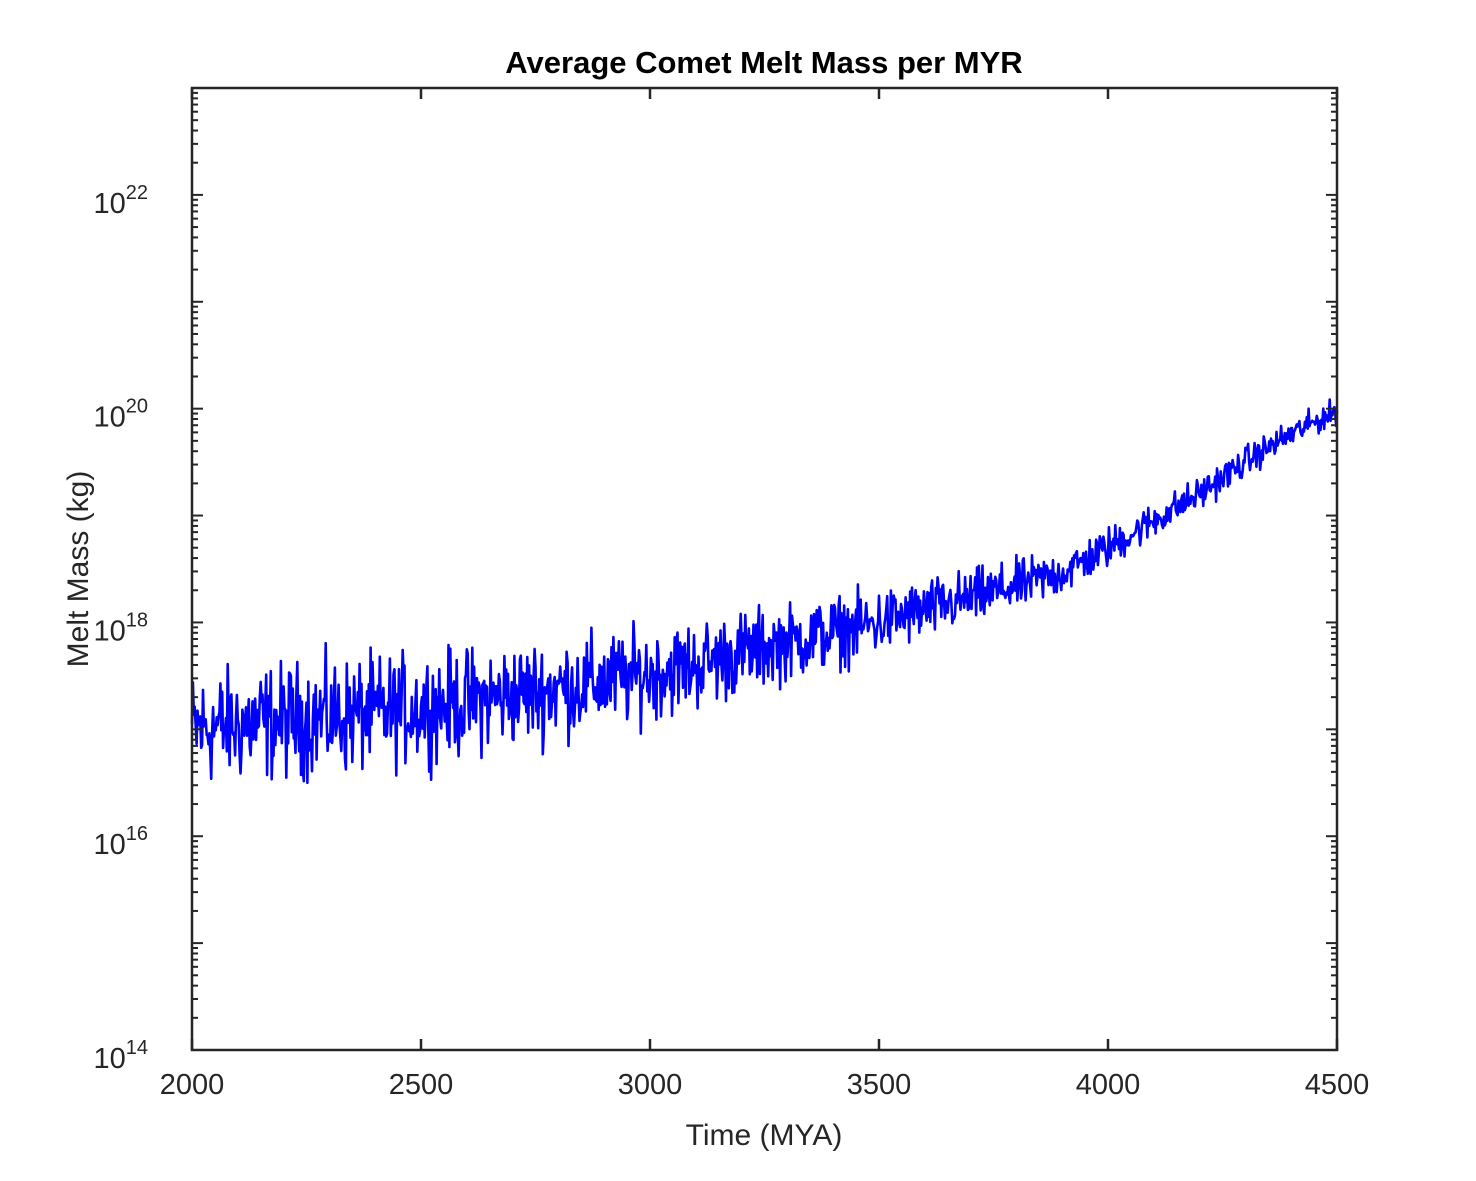  I want to click on y-tick-label: 1022, so click(120, 201).